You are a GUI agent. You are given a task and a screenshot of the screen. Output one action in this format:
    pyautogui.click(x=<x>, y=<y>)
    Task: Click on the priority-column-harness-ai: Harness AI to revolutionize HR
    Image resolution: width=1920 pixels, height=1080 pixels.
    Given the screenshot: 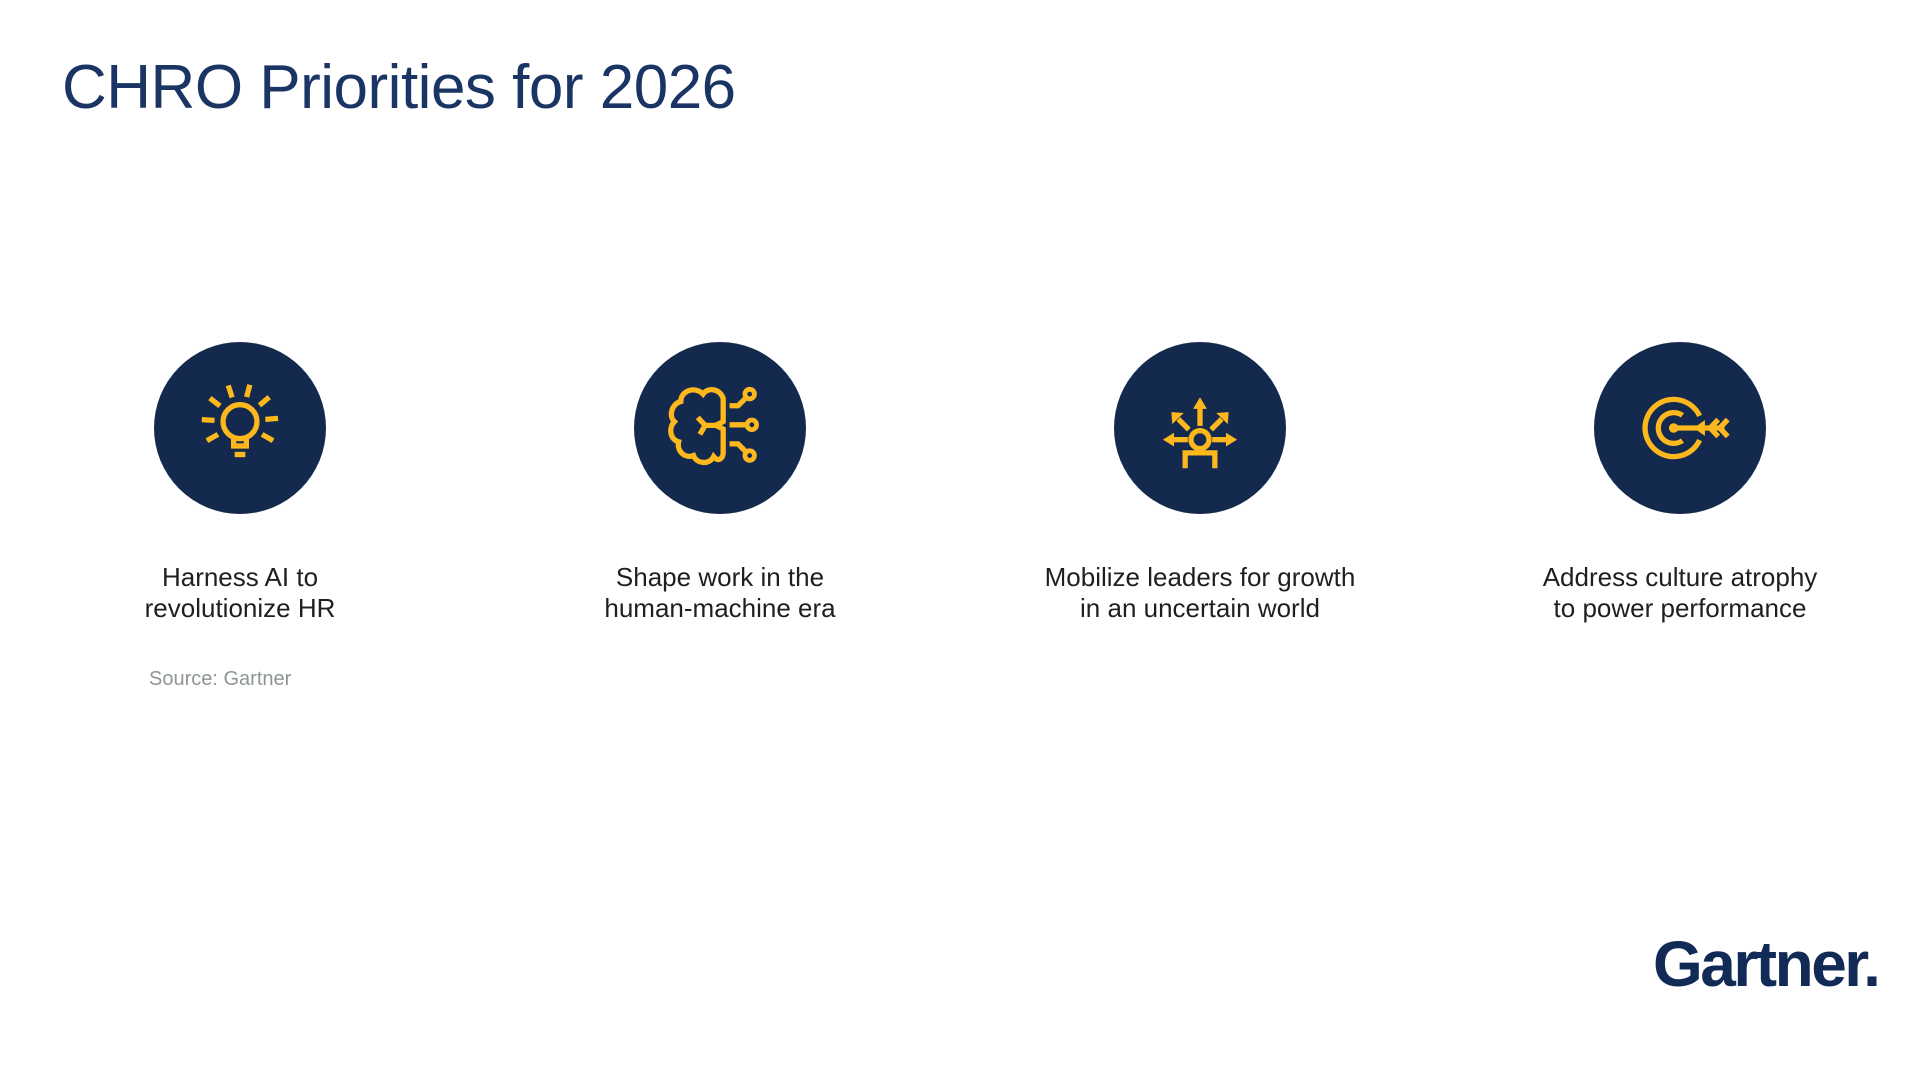 What is the action you would take?
    pyautogui.click(x=240, y=483)
    